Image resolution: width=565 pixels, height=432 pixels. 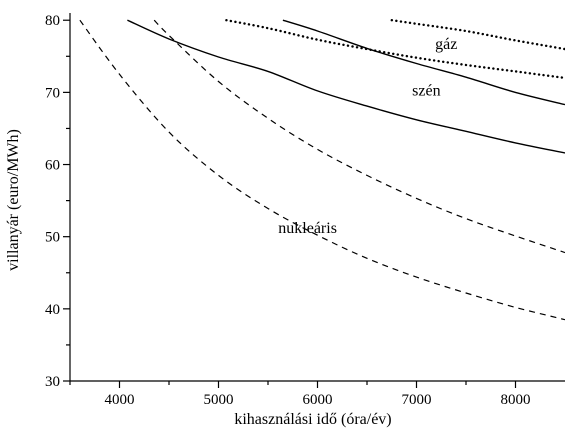 What do you see at coordinates (120, 400) in the screenshot?
I see `x-tick-label: 4000` at bounding box center [120, 400].